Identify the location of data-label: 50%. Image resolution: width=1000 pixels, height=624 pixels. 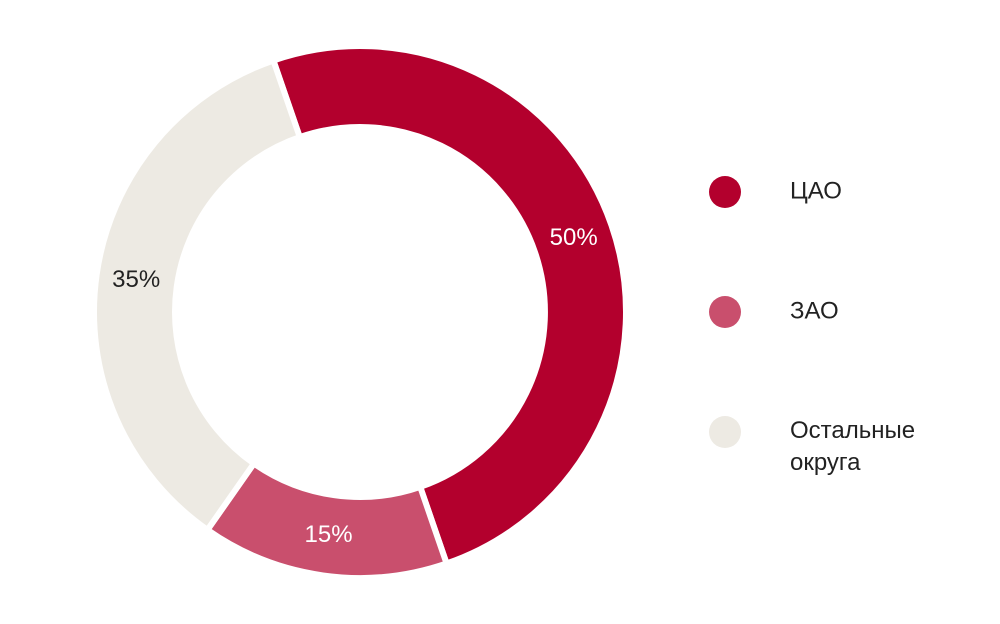
(574, 237).